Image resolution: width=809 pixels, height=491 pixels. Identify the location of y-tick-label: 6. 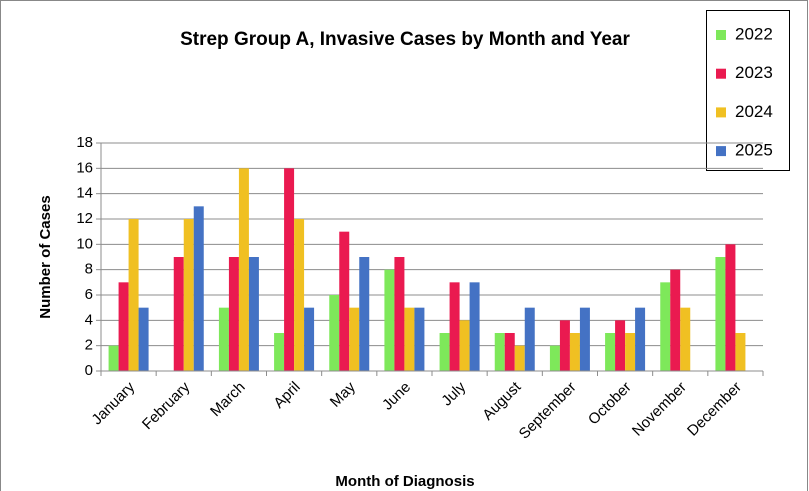
(89, 294).